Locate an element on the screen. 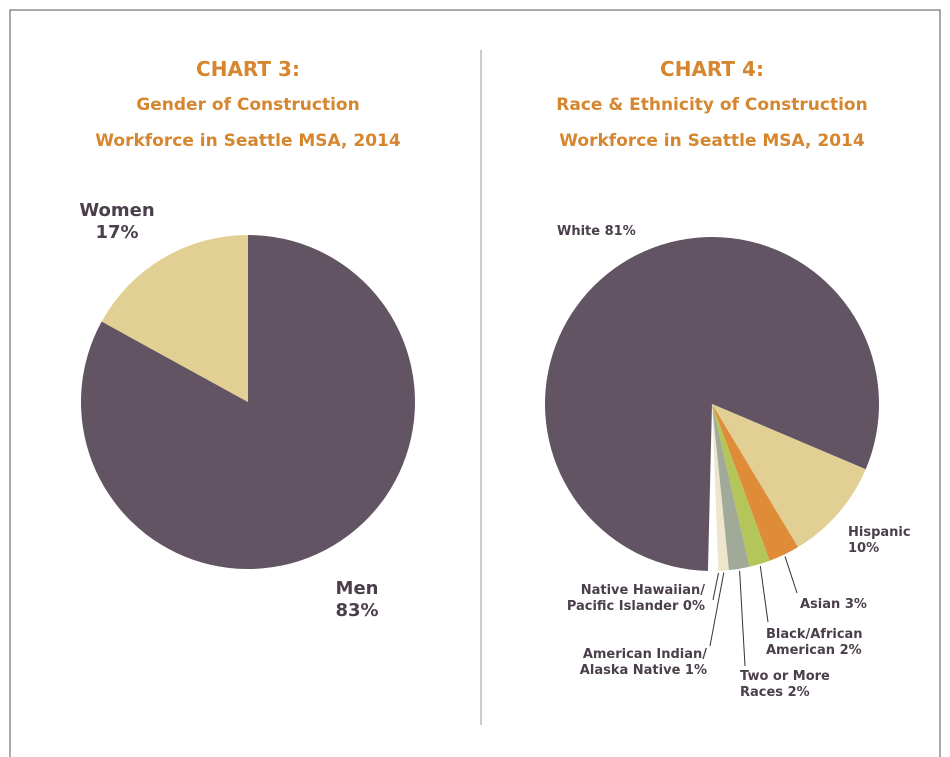 This screenshot has width=950, height=757. category-label: Black/African American is located at coordinates (814, 642).